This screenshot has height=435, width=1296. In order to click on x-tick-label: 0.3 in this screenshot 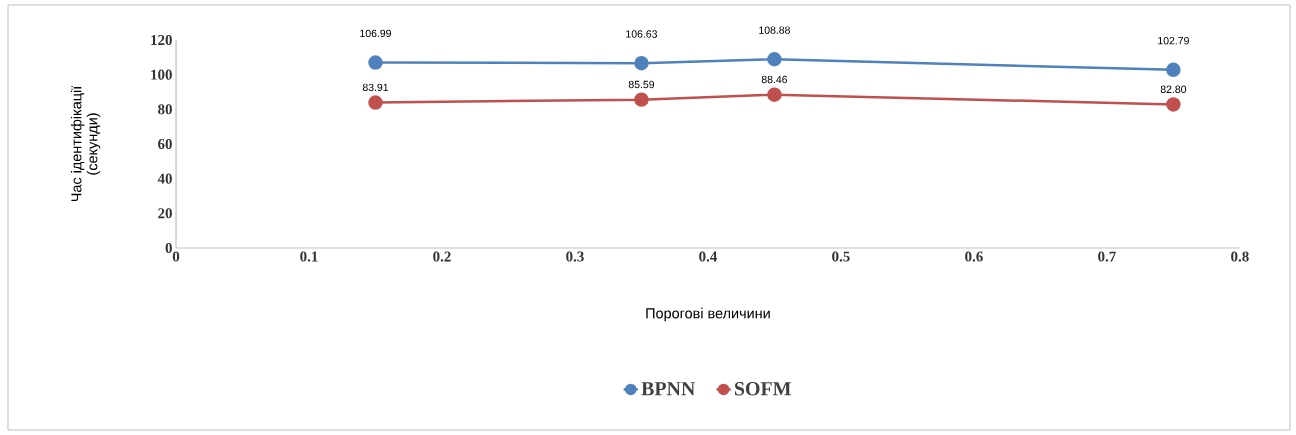, I will do `click(575, 256)`.